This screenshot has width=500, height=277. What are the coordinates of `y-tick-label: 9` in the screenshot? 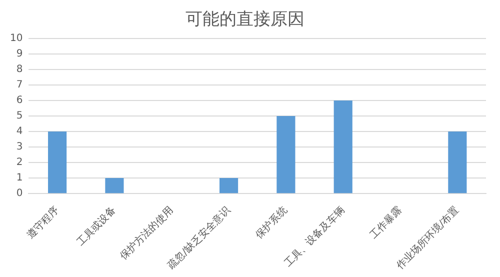 It's located at (19, 54).